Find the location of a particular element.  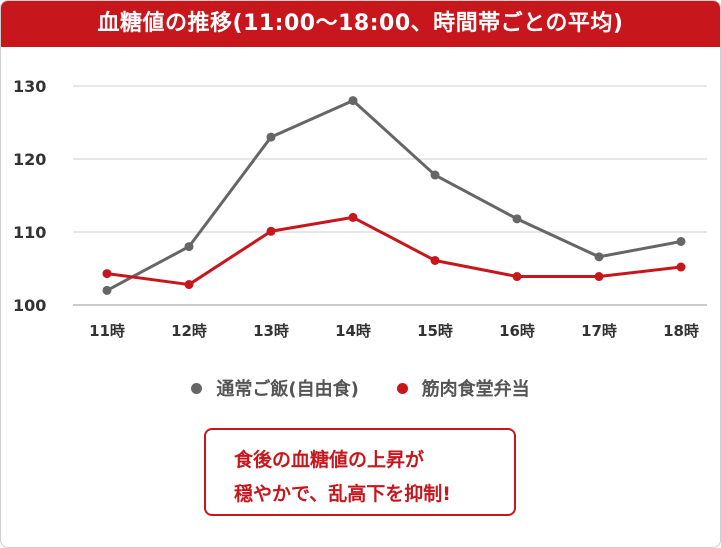

x-tick-label-3: 13時 is located at coordinates (271, 331).